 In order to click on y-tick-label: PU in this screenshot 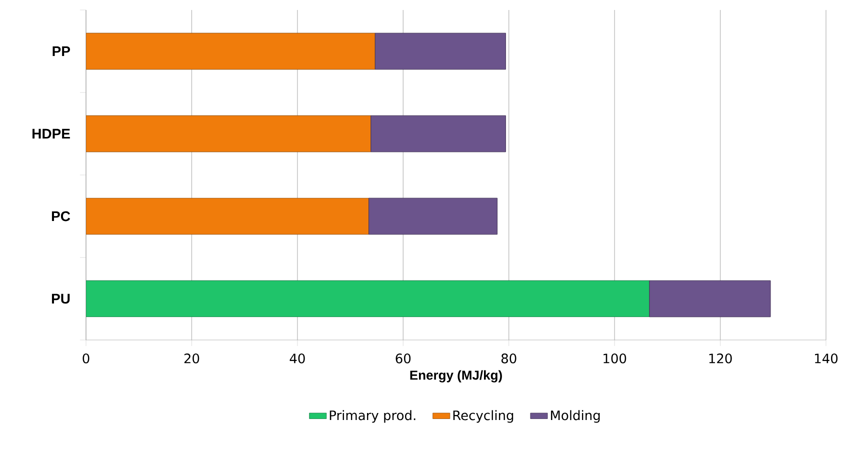, I will do `click(61, 299)`.